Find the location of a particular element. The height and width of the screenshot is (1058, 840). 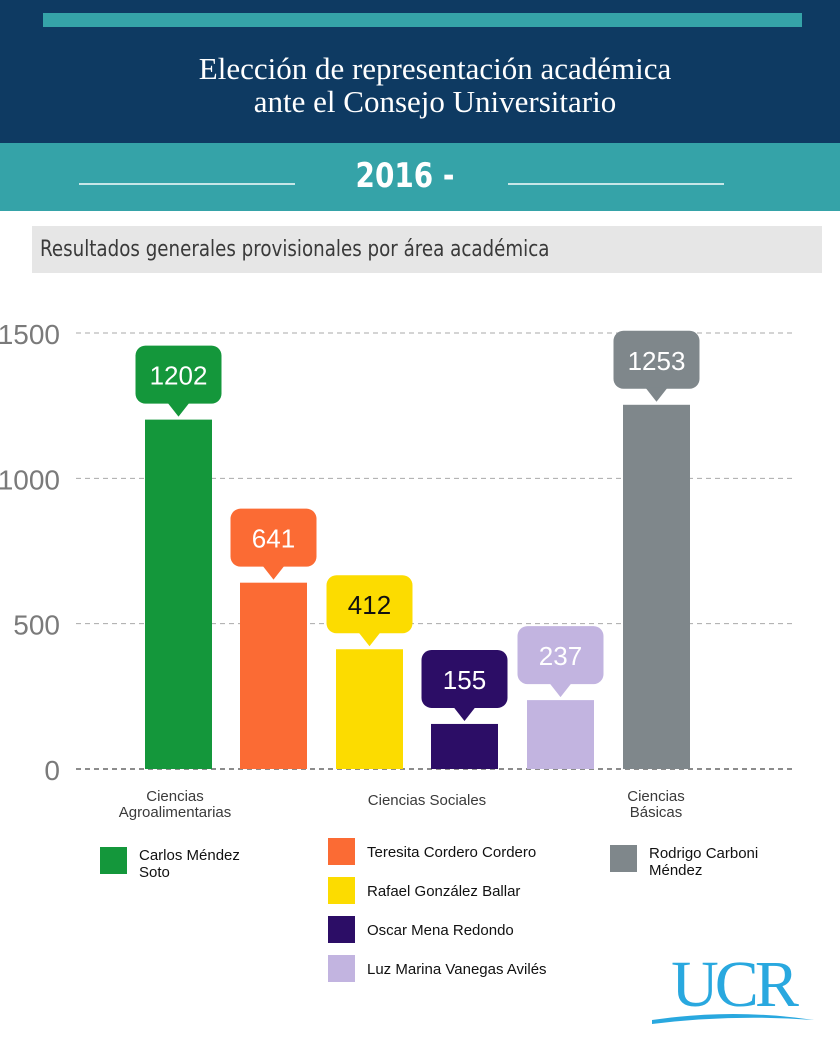

x-tick-label: Ciencias Agroalimentarias is located at coordinates (175, 804).